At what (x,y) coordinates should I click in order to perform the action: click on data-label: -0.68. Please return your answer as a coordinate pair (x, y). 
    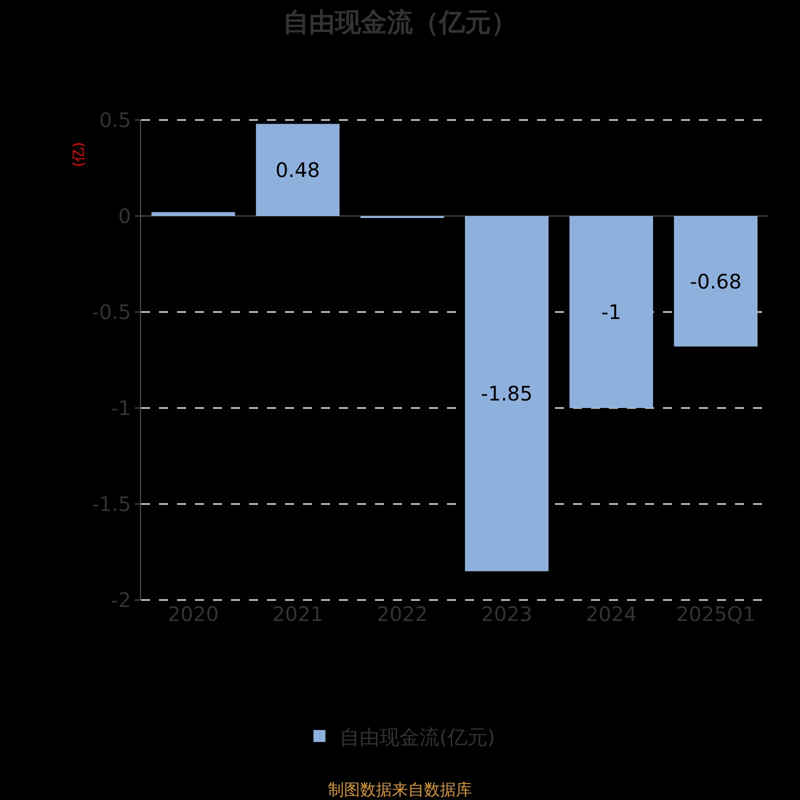
    Looking at the image, I should click on (716, 281).